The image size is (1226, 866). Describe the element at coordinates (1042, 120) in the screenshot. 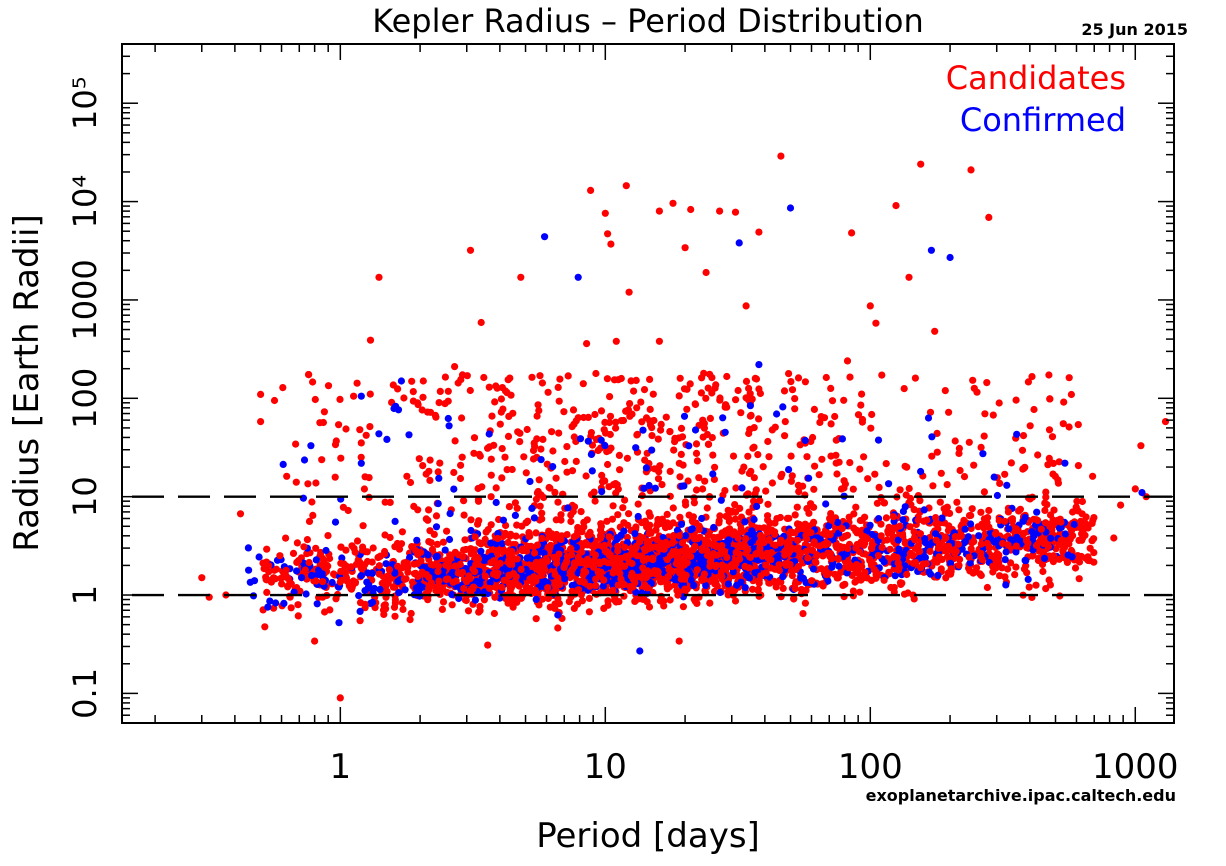

I see `legend-confirmed: Confirmed` at that location.